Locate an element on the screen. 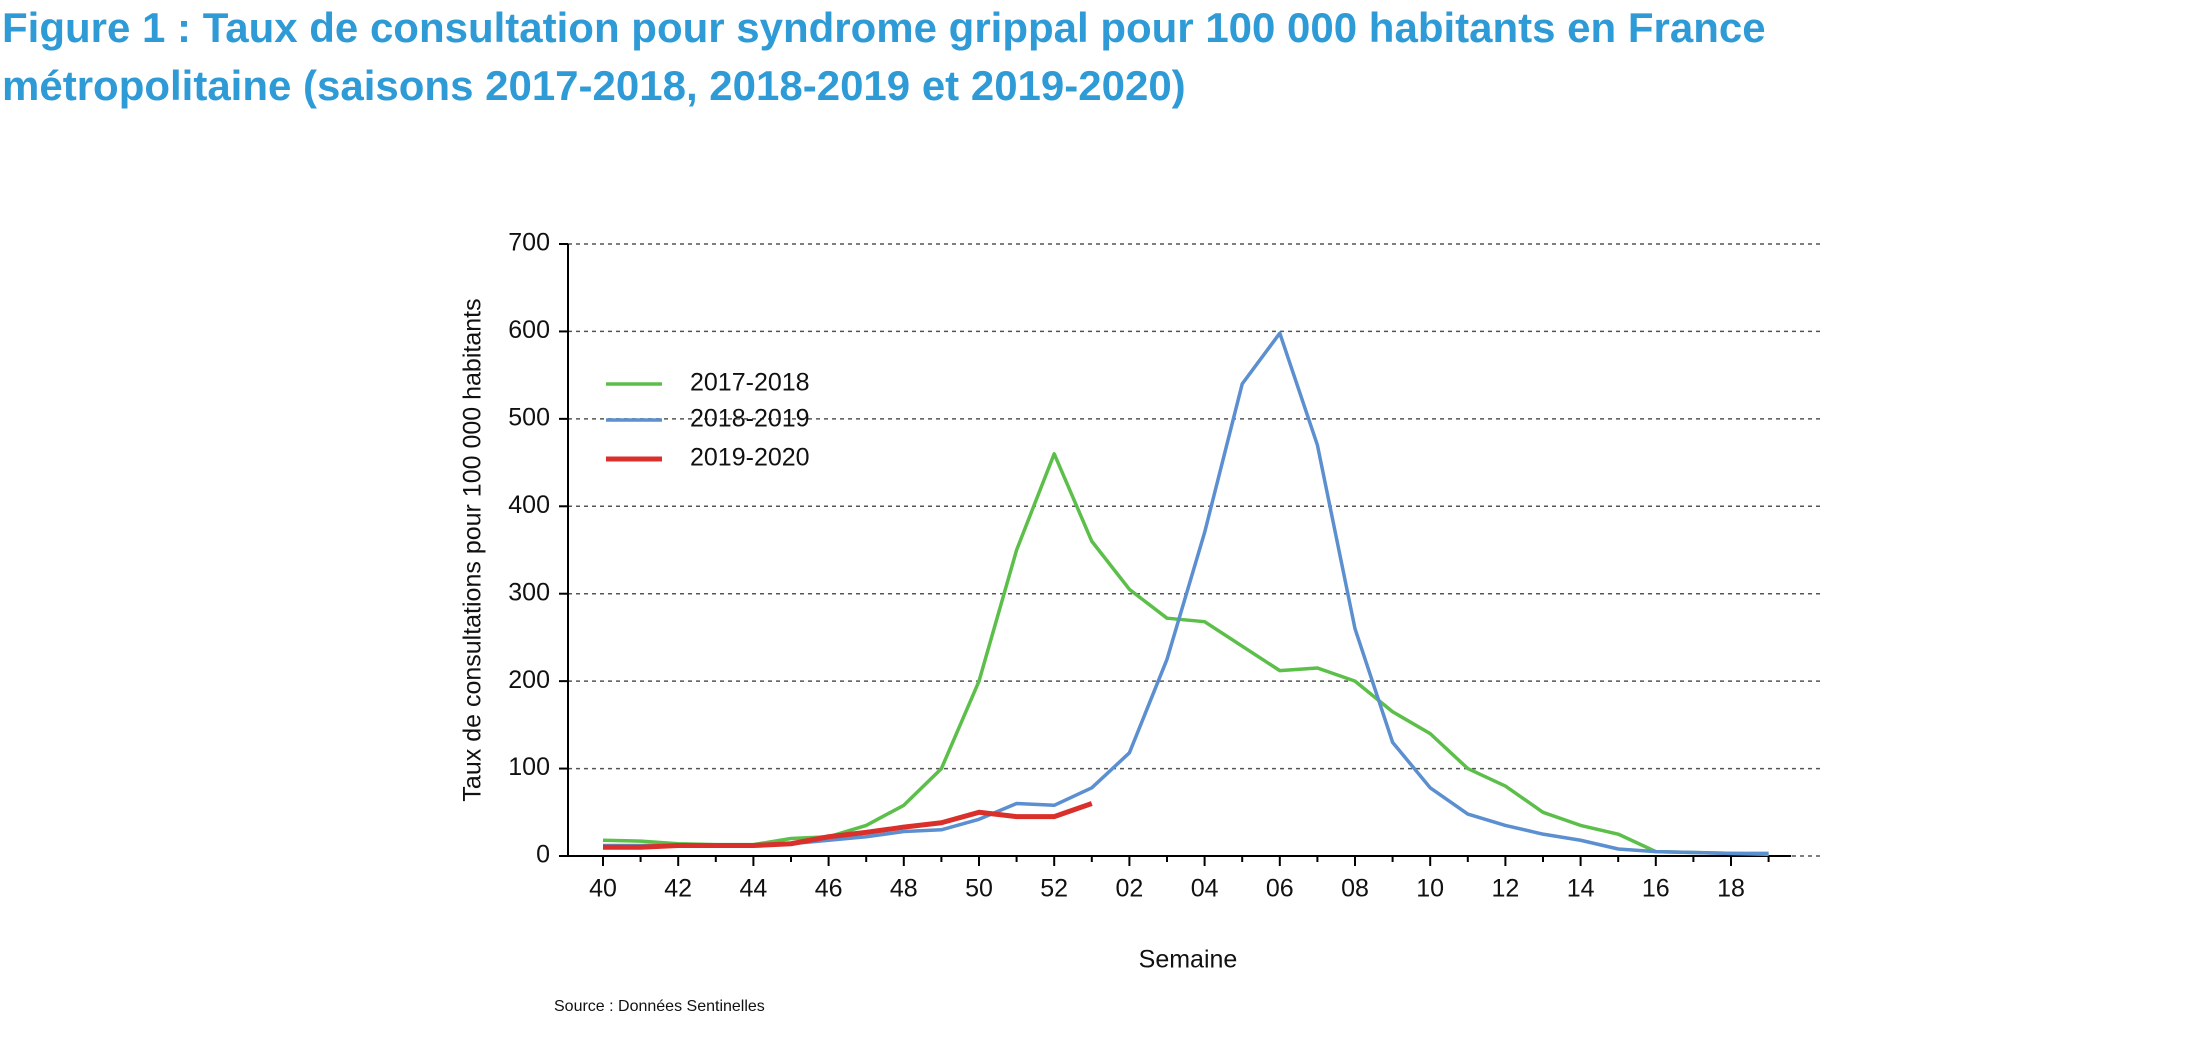  x-tick-label: 08 is located at coordinates (1355, 889).